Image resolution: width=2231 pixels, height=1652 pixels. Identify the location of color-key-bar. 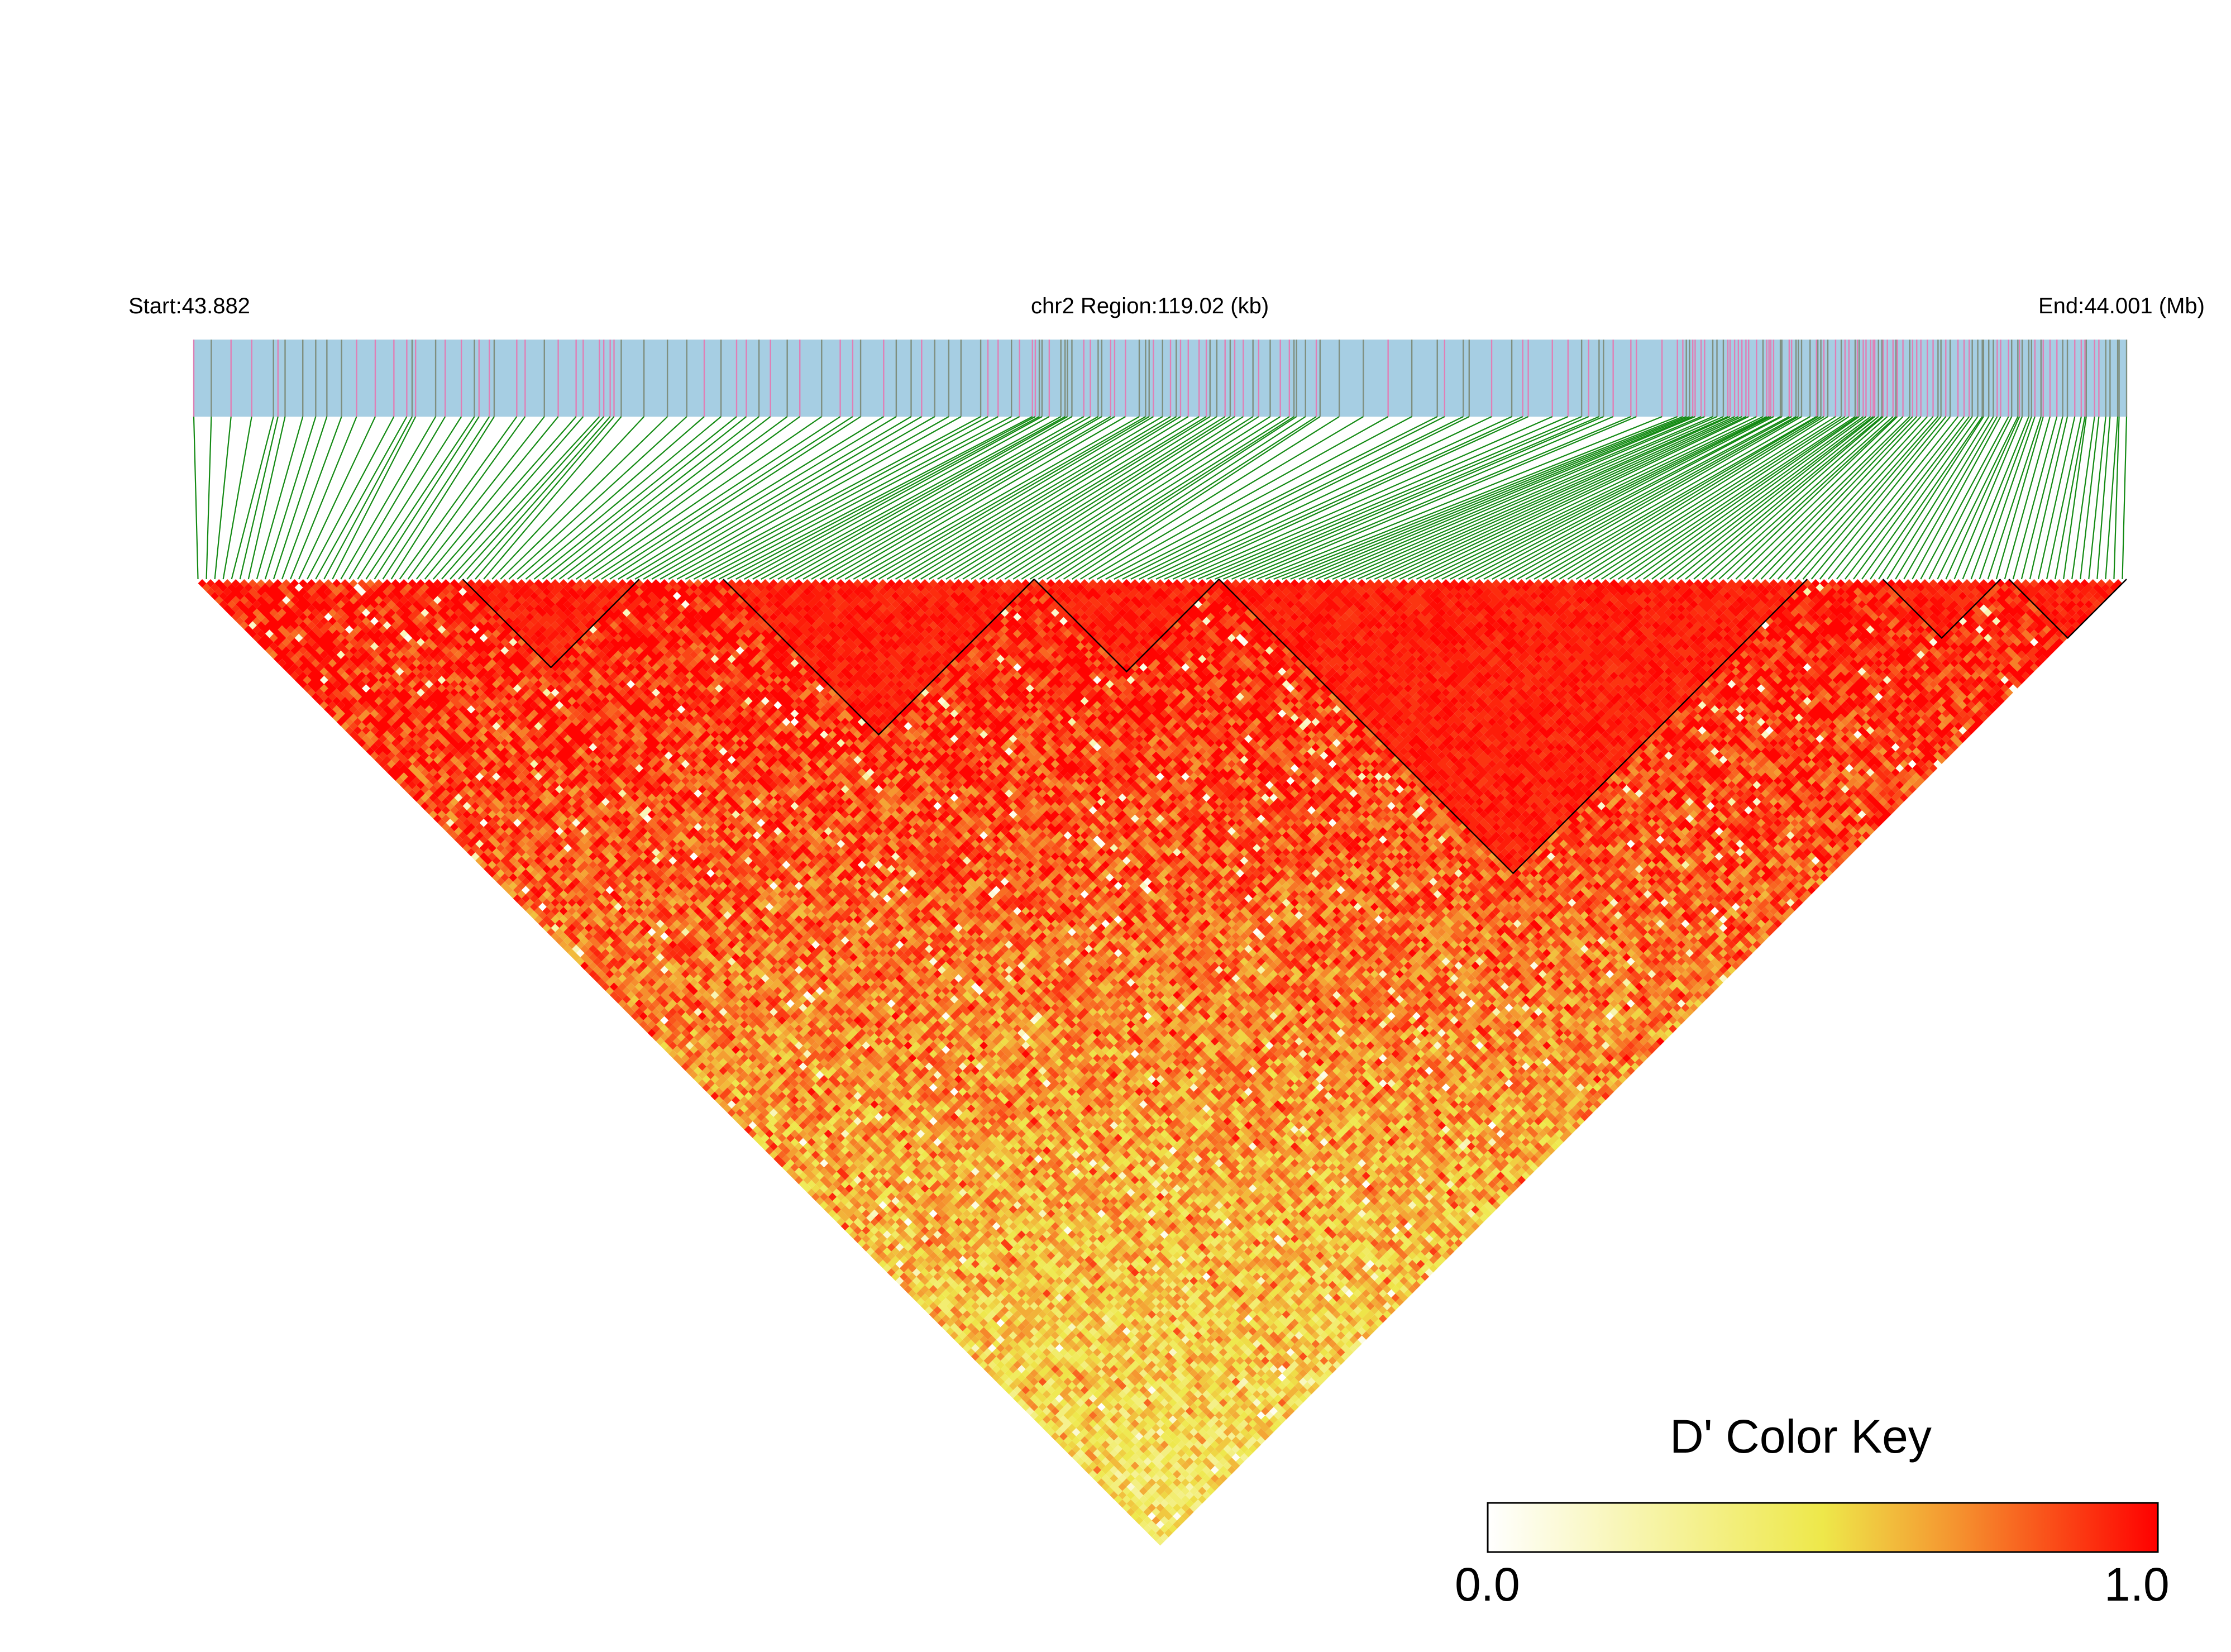
(1823, 1527).